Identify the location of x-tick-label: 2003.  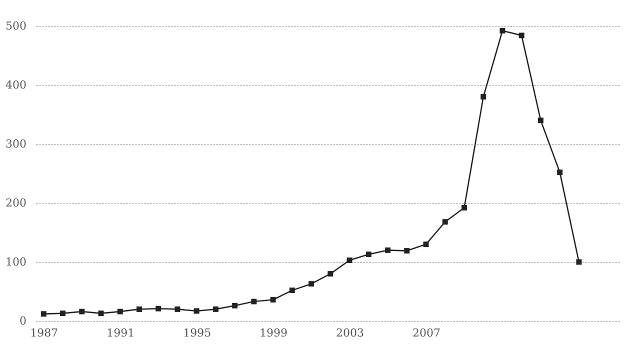
(350, 333).